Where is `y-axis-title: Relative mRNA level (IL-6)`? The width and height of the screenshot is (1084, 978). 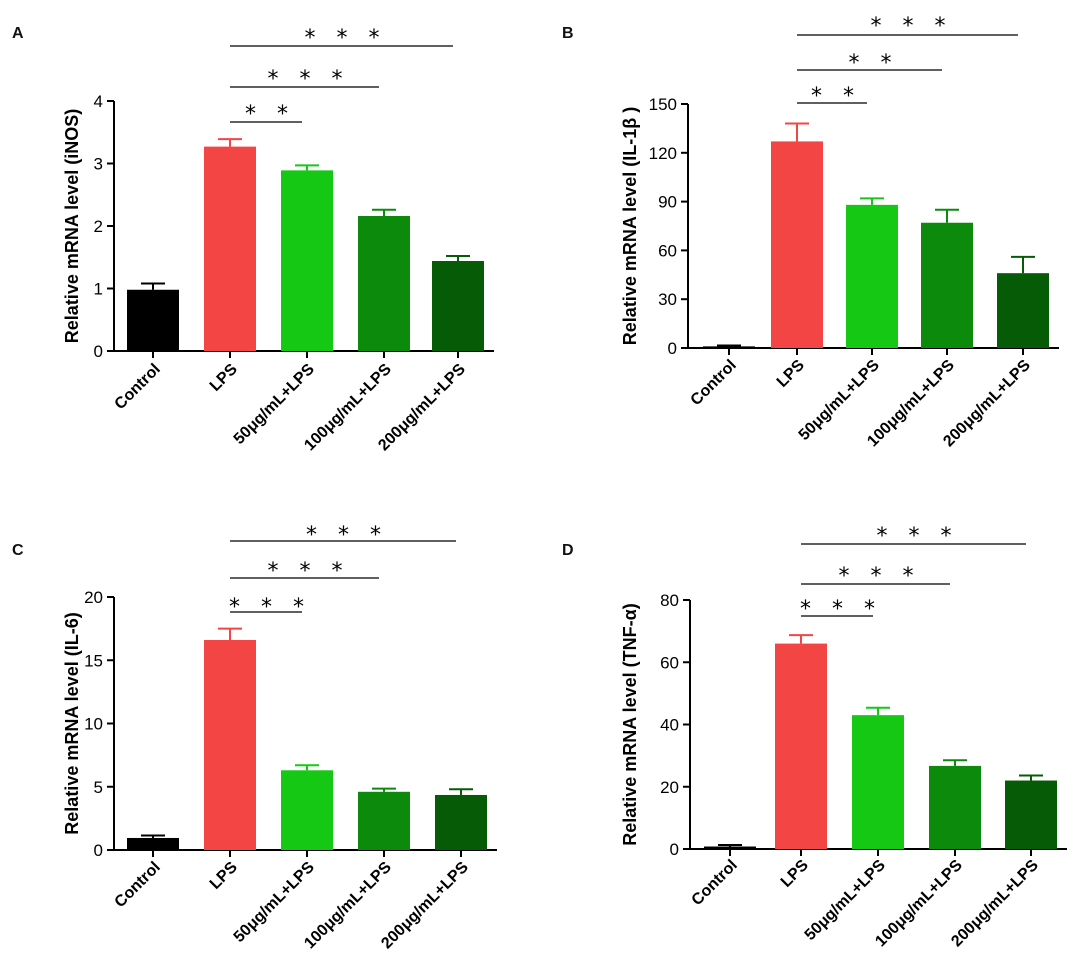 y-axis-title: Relative mRNA level (IL-6) is located at coordinates (72, 723).